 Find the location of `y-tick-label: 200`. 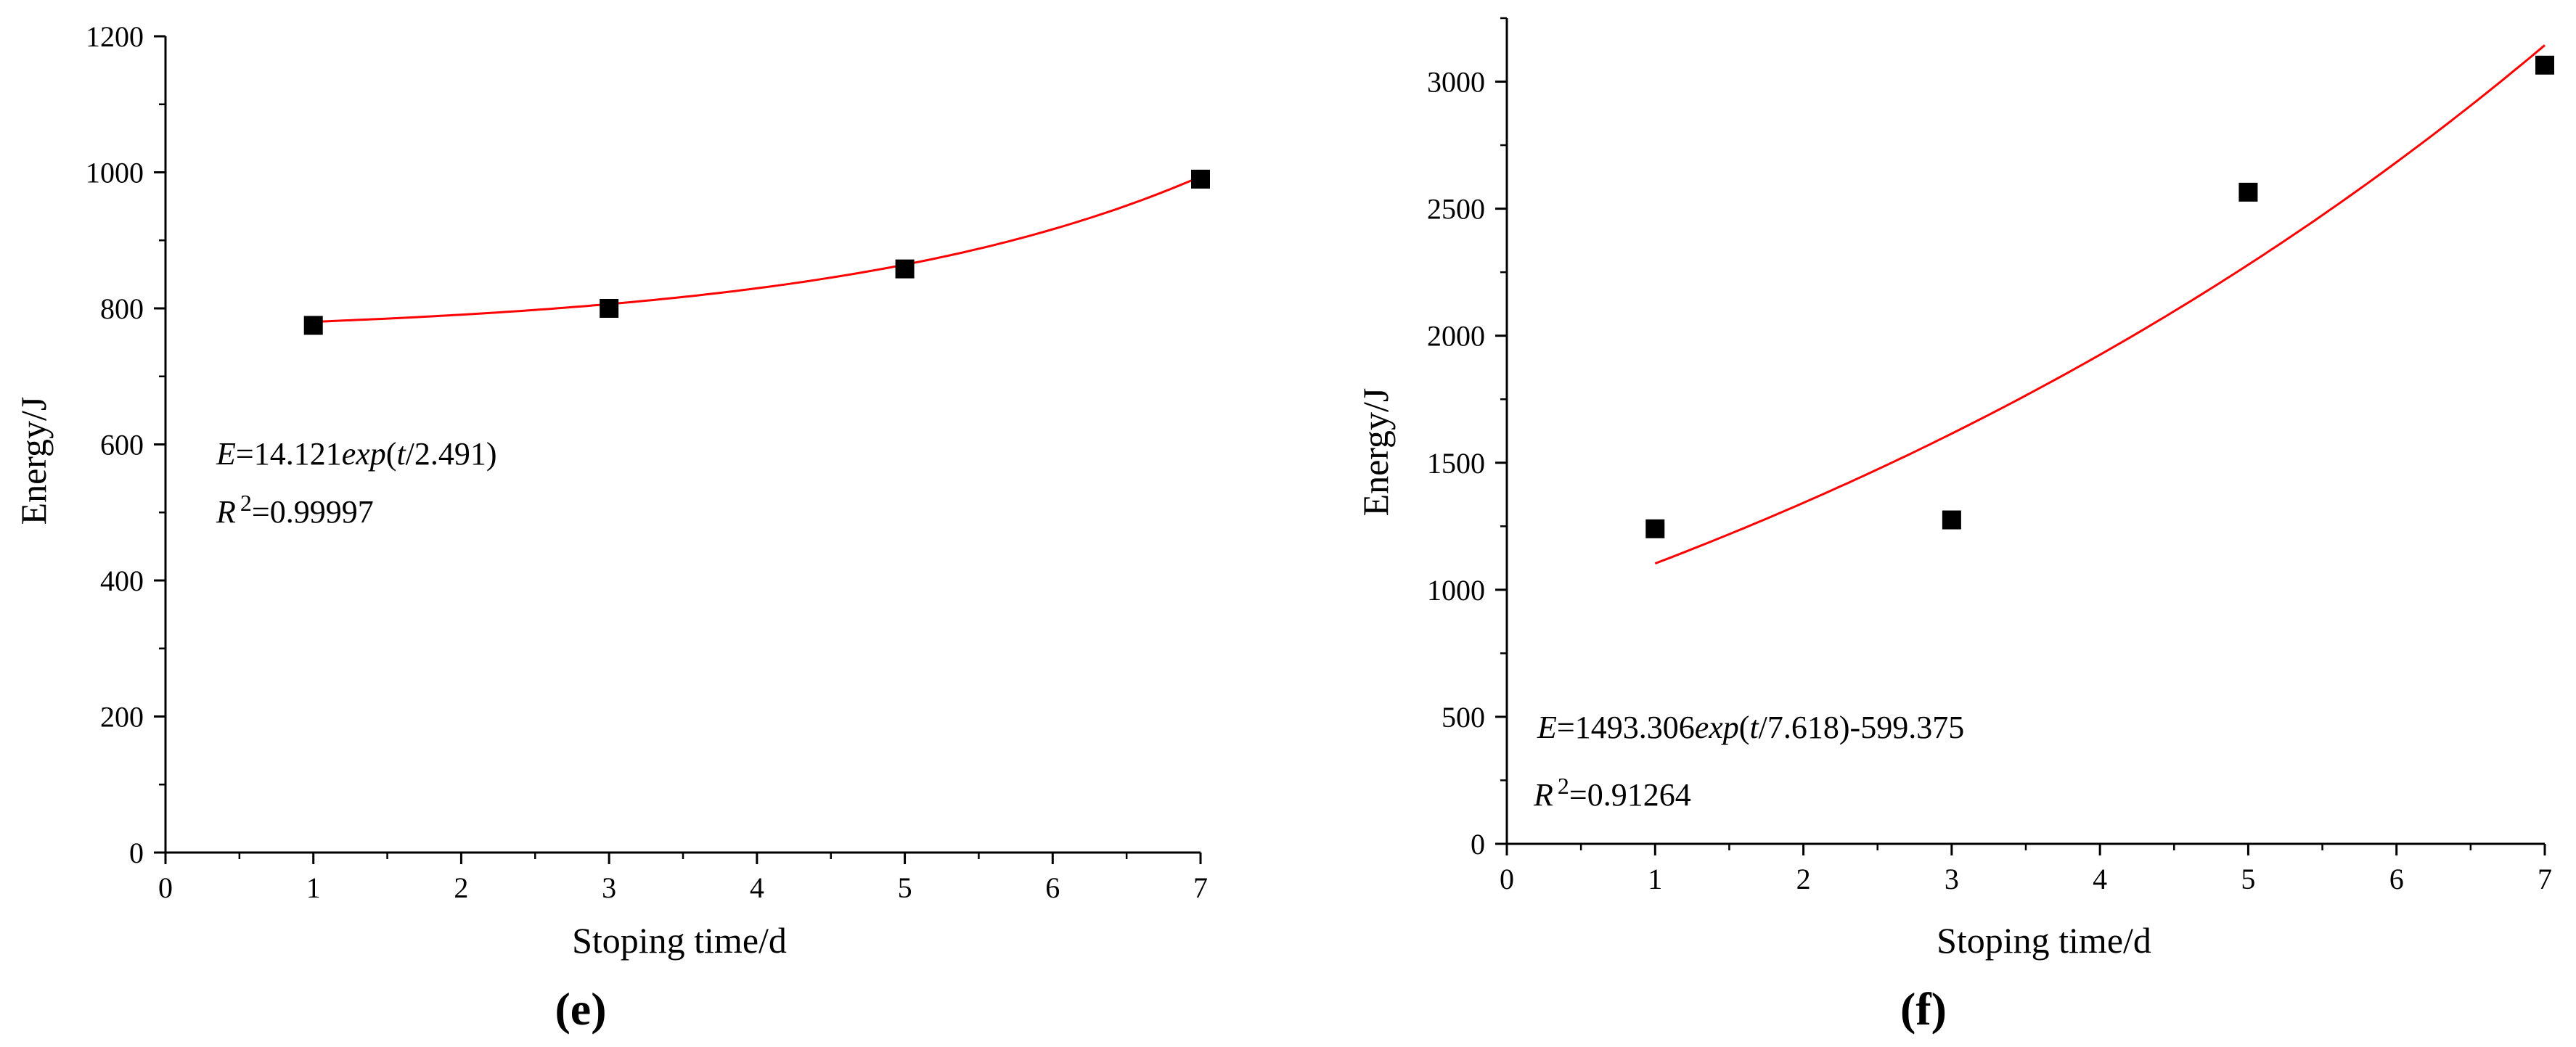

y-tick-label: 200 is located at coordinates (122, 717).